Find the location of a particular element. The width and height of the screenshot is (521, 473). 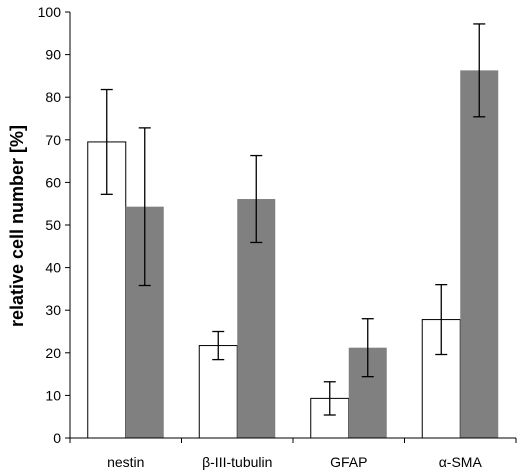

category-label: nestin is located at coordinates (125, 462).